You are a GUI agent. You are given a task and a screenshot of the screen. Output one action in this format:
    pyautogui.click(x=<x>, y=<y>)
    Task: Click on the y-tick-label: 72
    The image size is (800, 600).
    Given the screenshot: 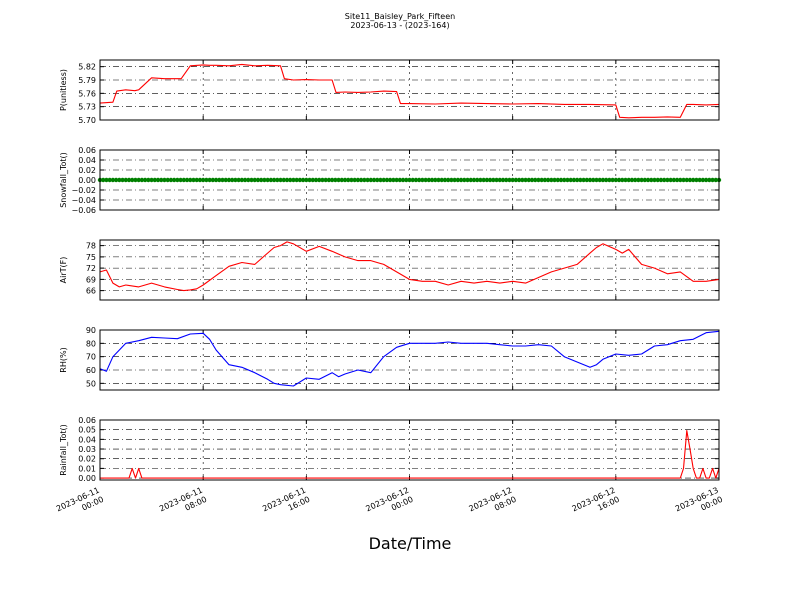 What is the action you would take?
    pyautogui.click(x=91, y=268)
    